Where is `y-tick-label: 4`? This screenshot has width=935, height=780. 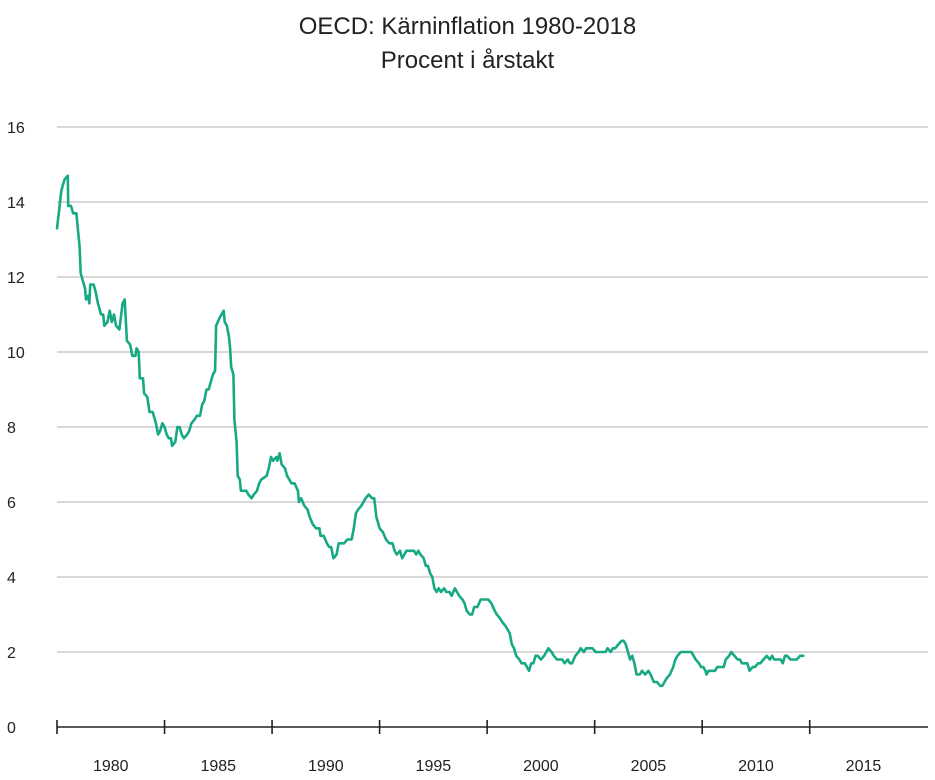 y-tick-label: 4 is located at coordinates (11, 578).